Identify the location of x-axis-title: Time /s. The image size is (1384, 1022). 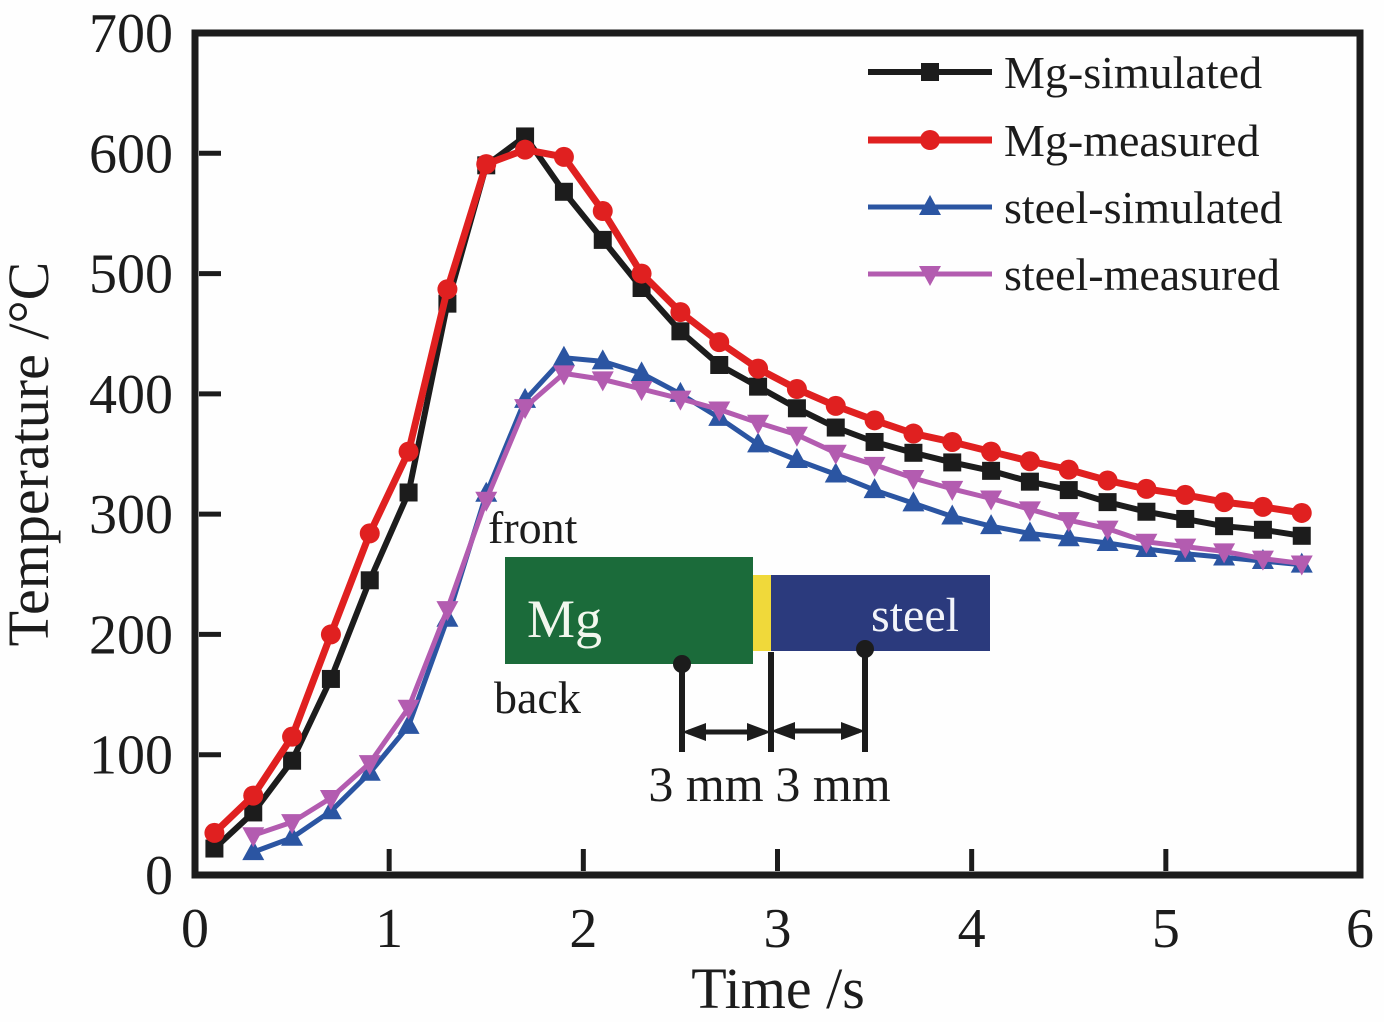
(778, 988).